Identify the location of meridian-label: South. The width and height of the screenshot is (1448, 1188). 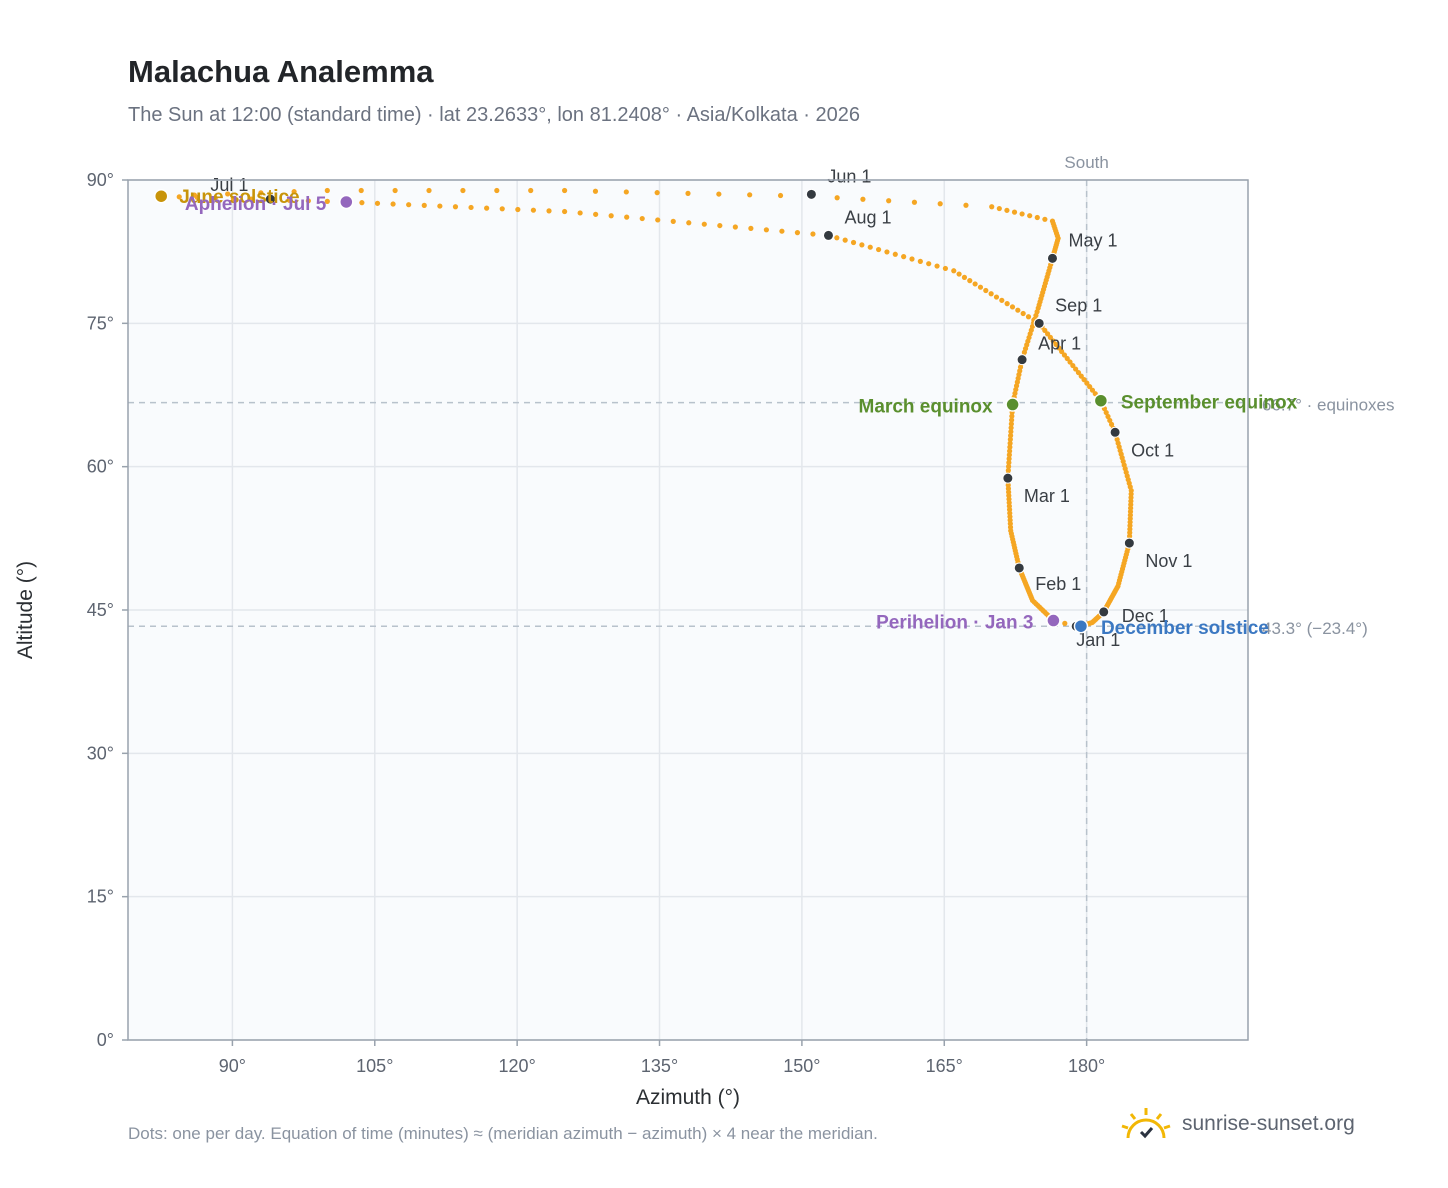
(1086, 162).